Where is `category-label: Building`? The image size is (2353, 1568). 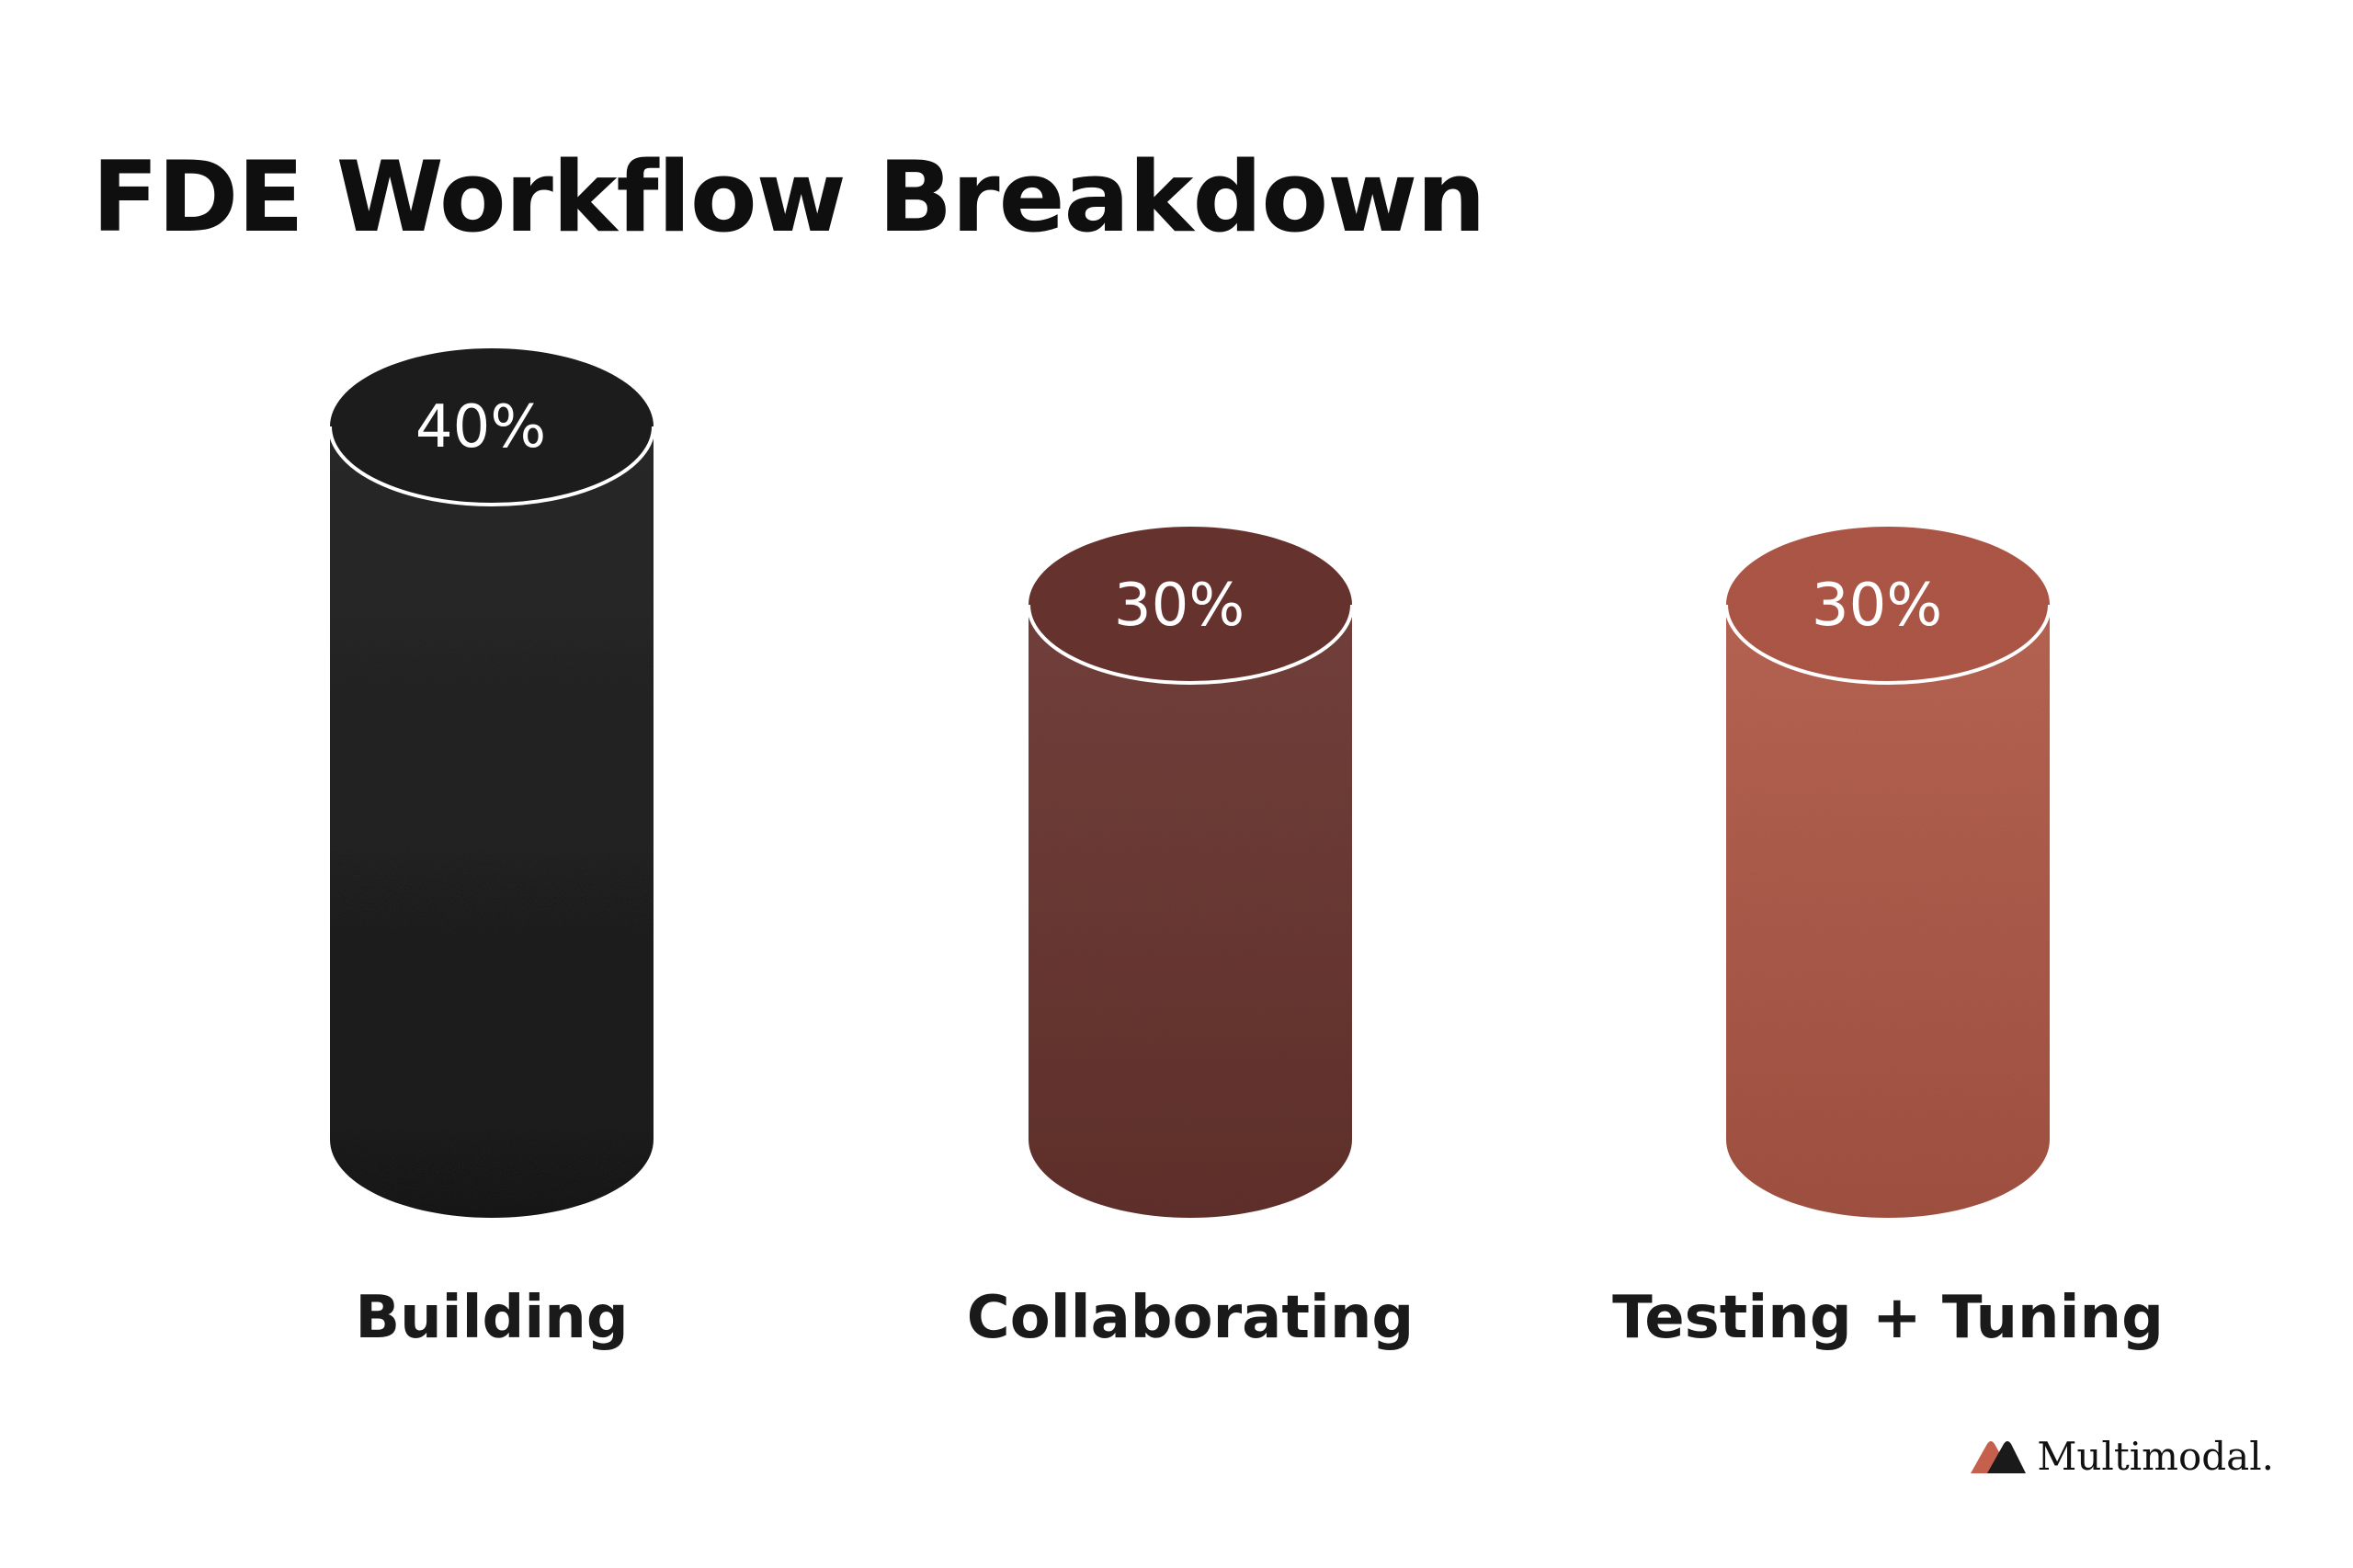
category-label: Building is located at coordinates (491, 1318).